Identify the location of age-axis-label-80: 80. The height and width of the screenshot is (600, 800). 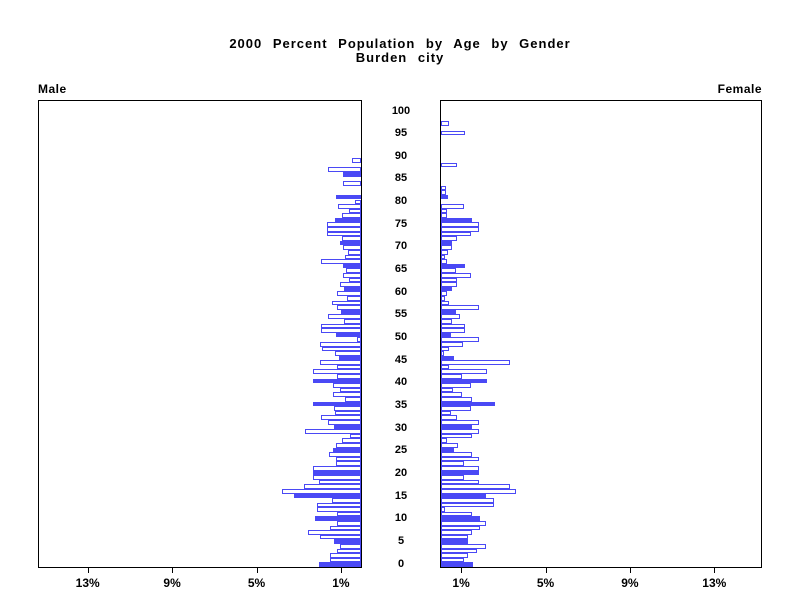
(401, 201).